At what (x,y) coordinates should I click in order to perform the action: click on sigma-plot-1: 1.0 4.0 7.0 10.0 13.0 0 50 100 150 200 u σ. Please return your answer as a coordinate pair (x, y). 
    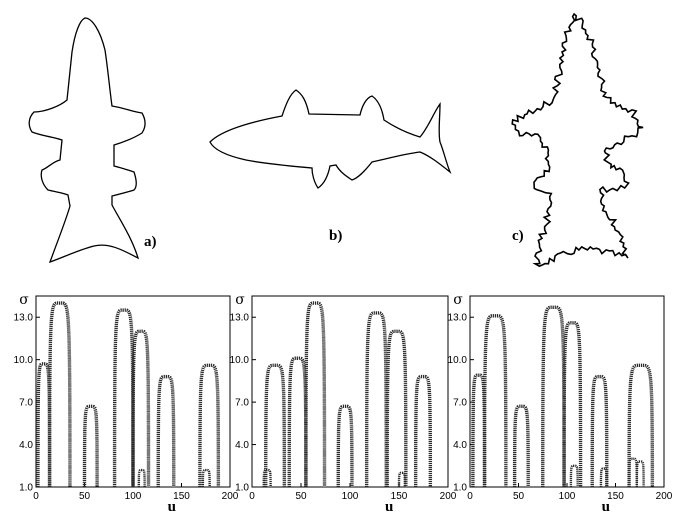
    Looking at the image, I should click on (126, 403).